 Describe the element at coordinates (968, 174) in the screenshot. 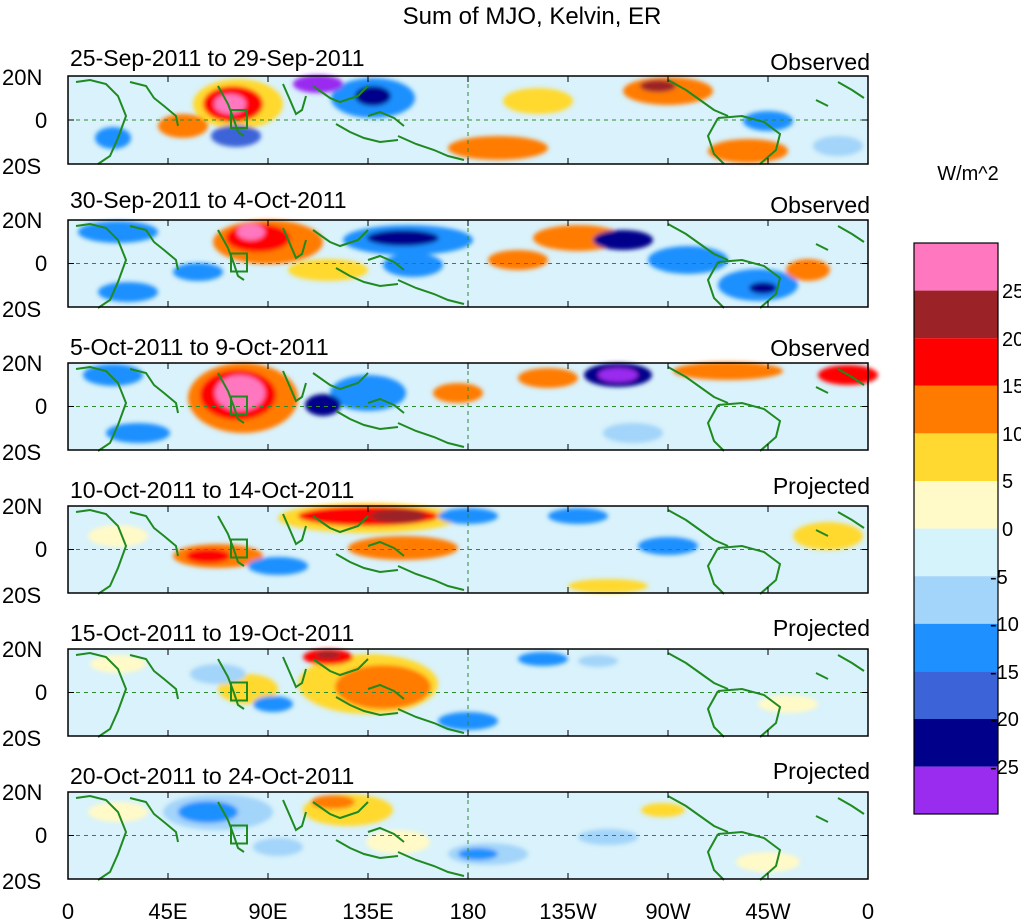

I see `colorbar-unit-label: W/m^2` at that location.